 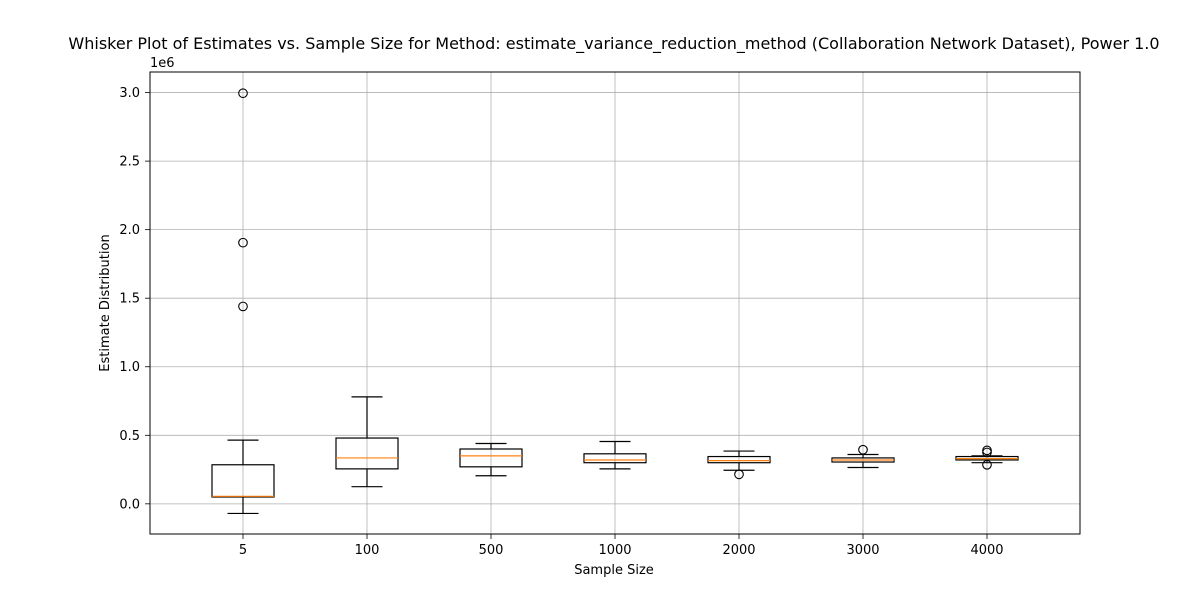 I want to click on y-tick-label: 0.0, so click(x=129, y=504).